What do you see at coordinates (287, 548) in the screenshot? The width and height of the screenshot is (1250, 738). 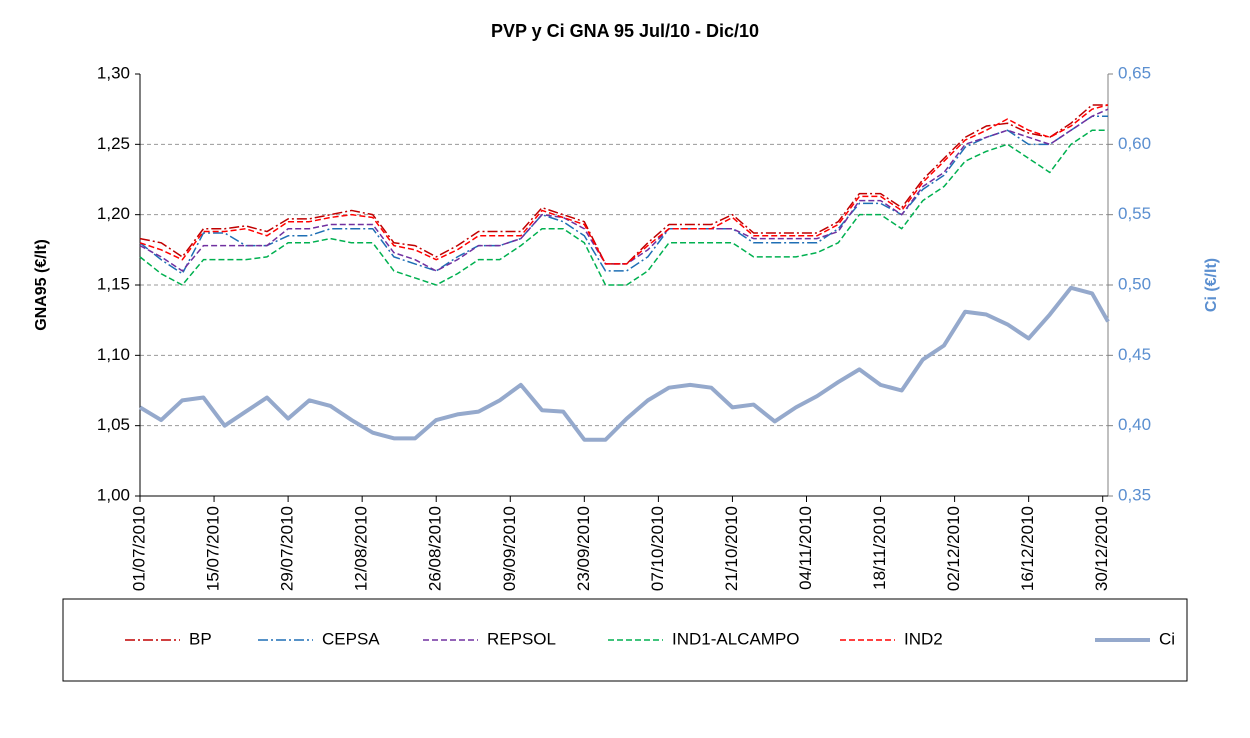 I see `x-tick-label: 29/07/2010` at bounding box center [287, 548].